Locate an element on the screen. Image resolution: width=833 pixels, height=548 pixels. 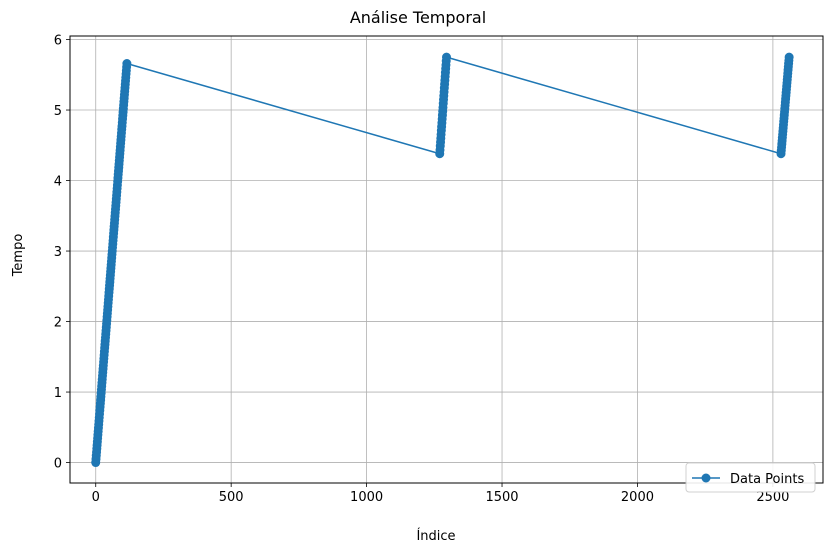
legend-marker is located at coordinates (706, 478).